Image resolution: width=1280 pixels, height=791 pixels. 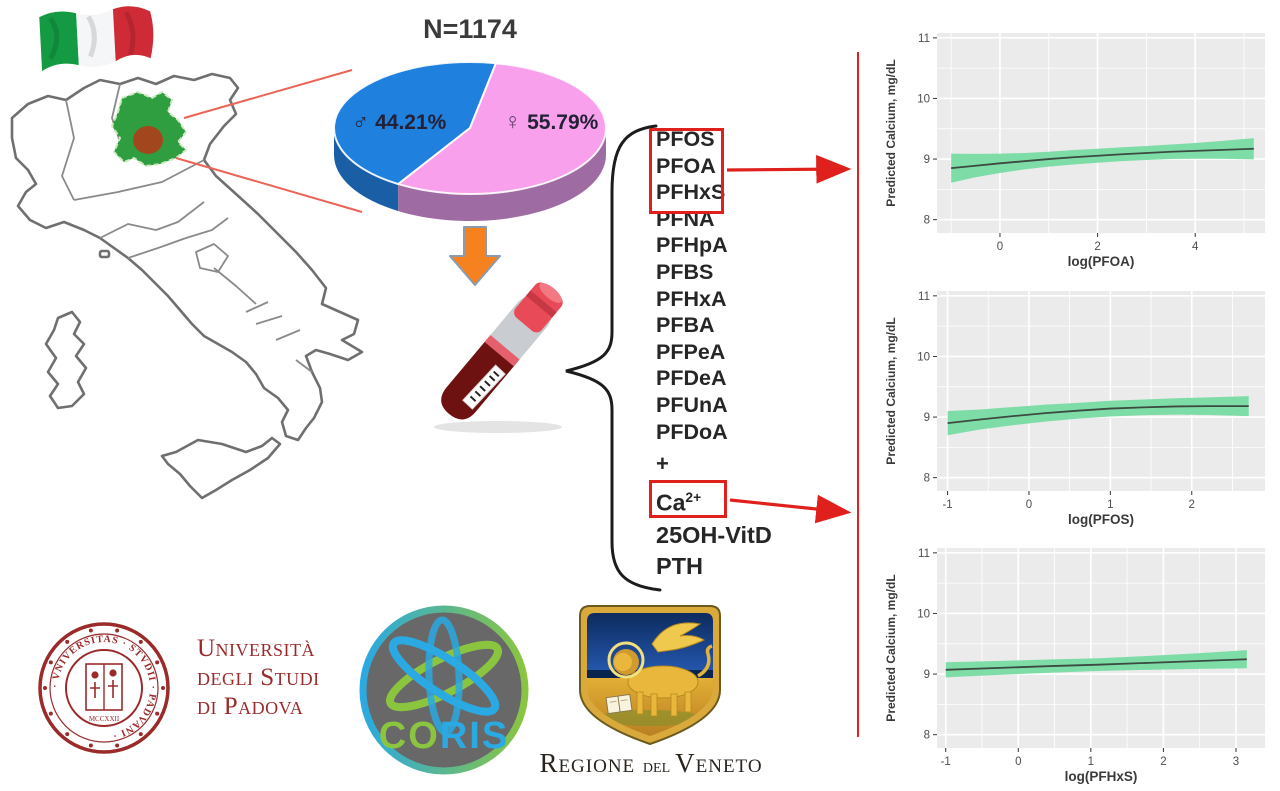 I want to click on analyte-pfpea: PFPeA, so click(x=691, y=351).